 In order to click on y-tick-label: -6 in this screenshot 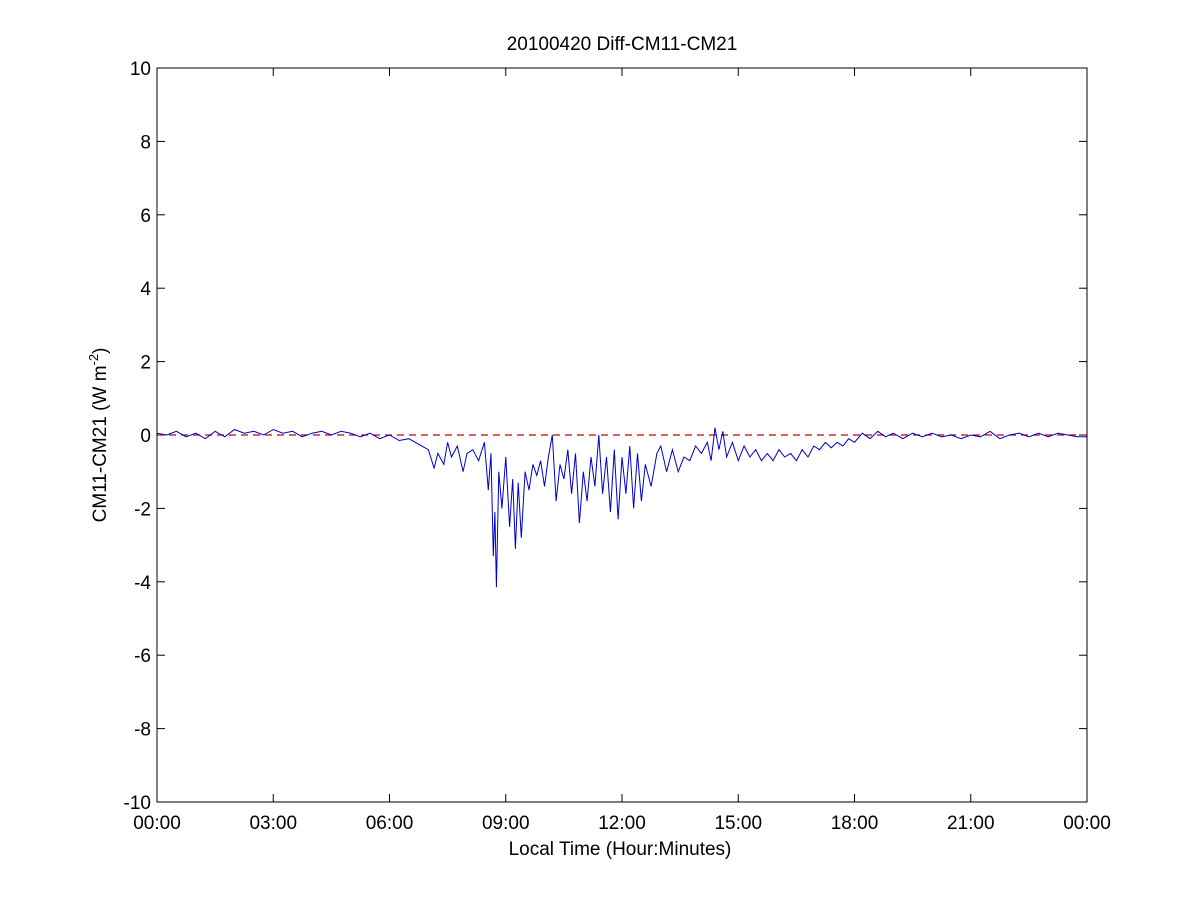, I will do `click(142, 656)`.